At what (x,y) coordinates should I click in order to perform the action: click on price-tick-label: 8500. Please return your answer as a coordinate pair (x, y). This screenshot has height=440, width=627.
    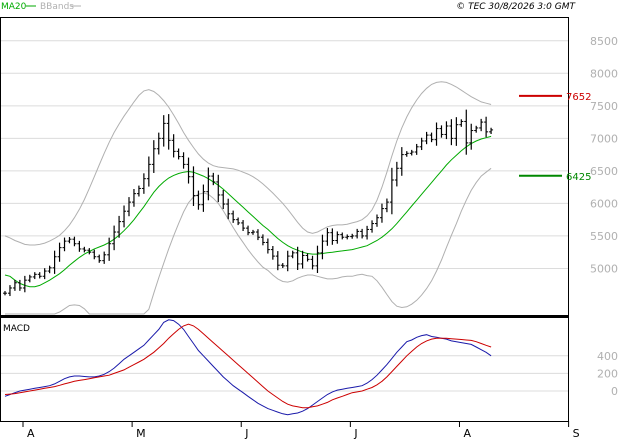
    Looking at the image, I should click on (604, 41).